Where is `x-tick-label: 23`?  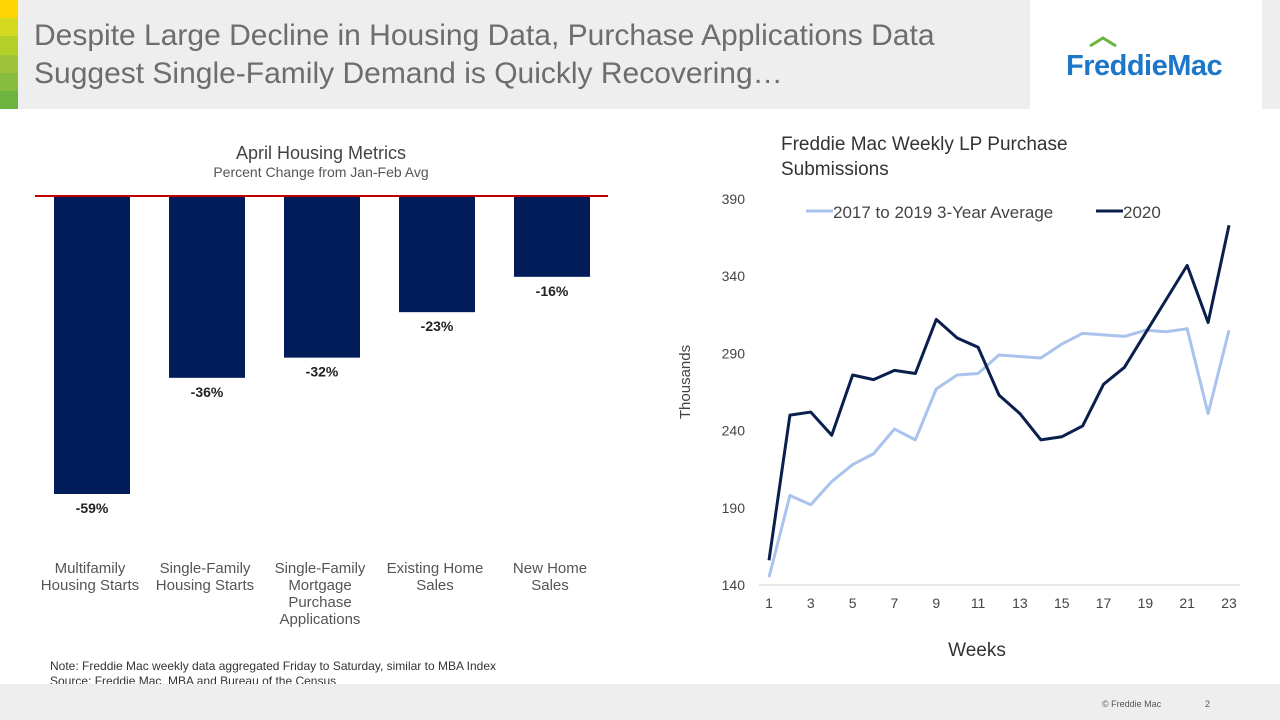 x-tick-label: 23 is located at coordinates (1229, 603).